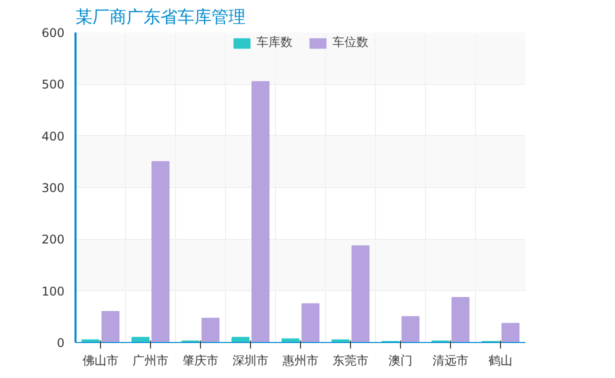  I want to click on y-tick-label: 100, so click(53, 291).